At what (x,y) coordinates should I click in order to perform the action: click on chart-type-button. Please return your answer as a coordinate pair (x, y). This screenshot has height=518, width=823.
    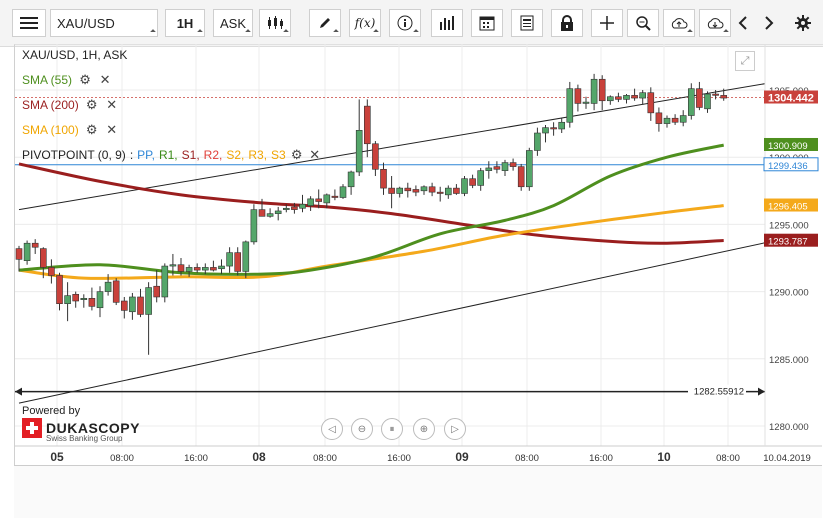
    Looking at the image, I should click on (275, 23).